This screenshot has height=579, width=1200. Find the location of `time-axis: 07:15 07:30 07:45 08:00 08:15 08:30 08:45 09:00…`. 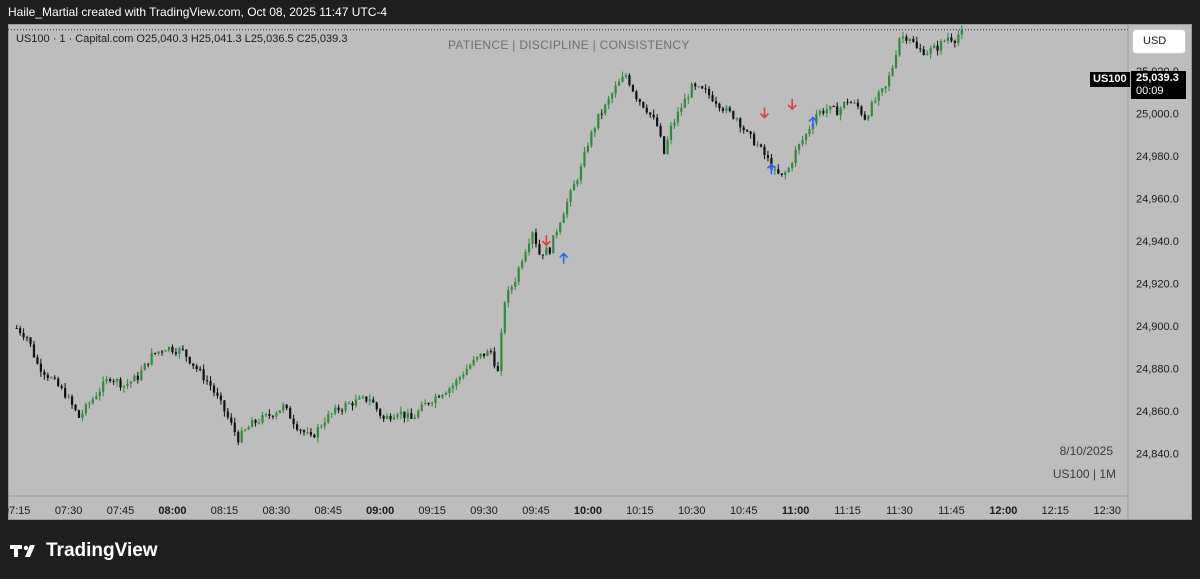

time-axis: 07:15 07:30 07:45 08:00 08:15 08:30 08:45 09:00… is located at coordinates (564, 511).